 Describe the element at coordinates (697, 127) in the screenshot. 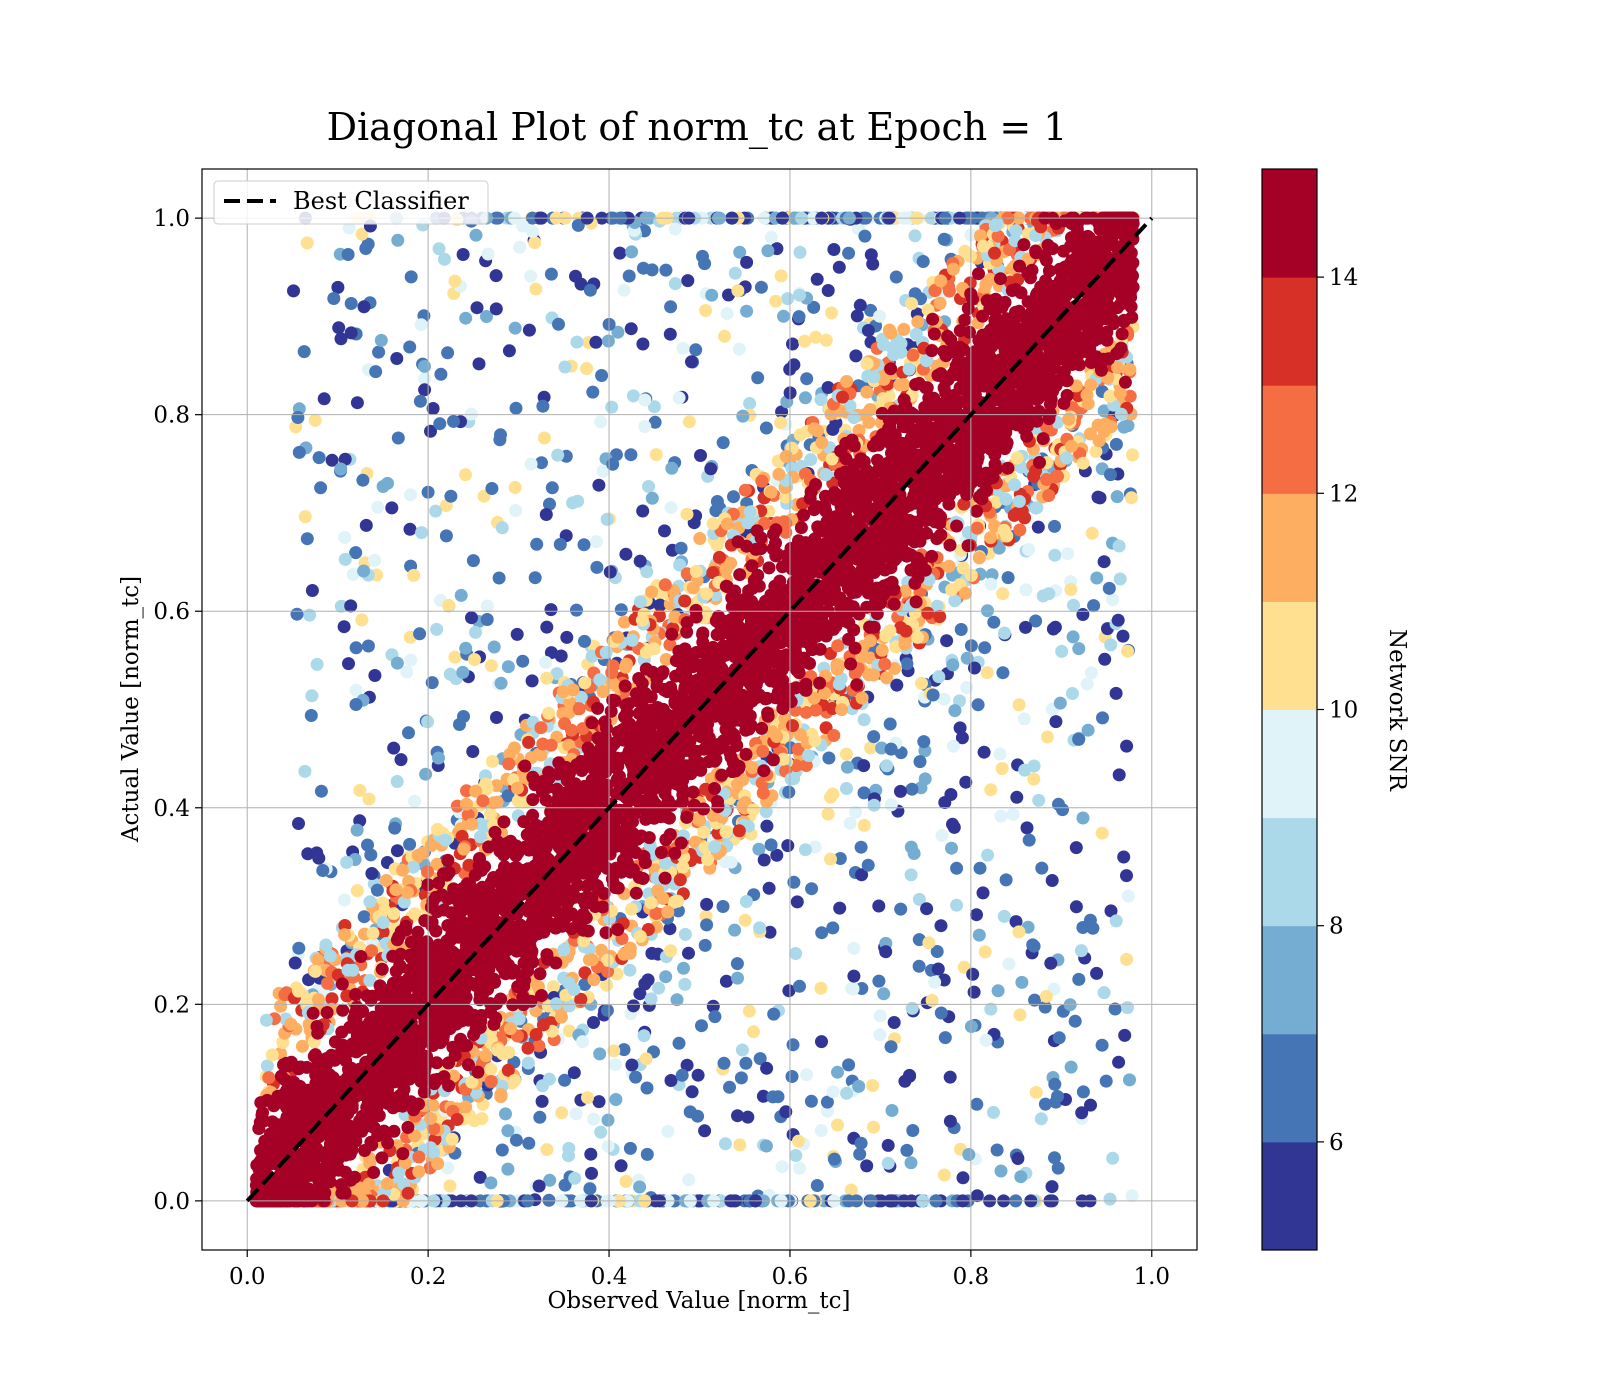

I see `chart-title: Diagonal Plot of norm_tc at Epoch = 1` at that location.